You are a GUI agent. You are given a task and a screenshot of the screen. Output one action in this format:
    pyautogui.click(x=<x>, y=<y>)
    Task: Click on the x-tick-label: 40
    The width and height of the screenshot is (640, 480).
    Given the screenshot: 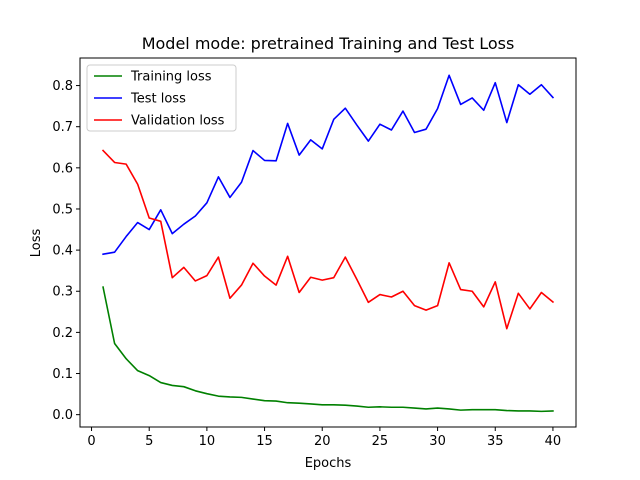 What is the action you would take?
    pyautogui.click(x=553, y=441)
    